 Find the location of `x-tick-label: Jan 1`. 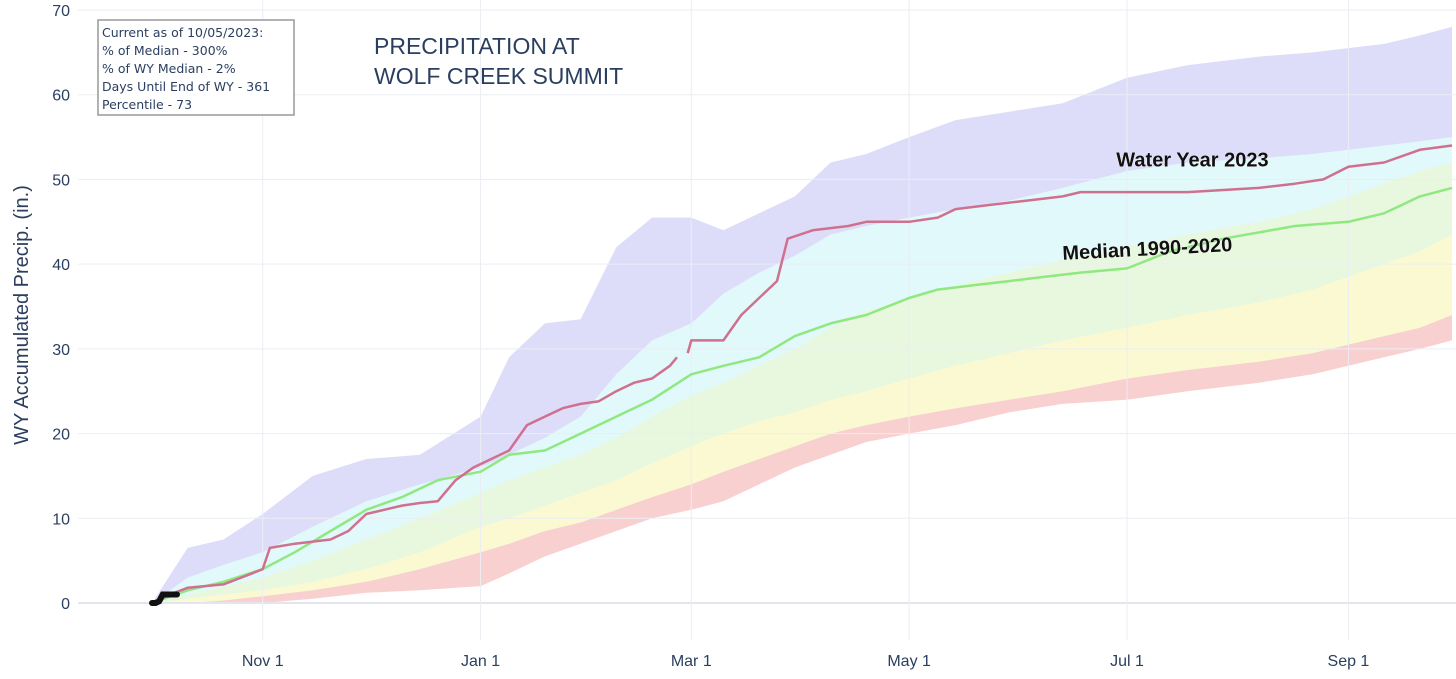

x-tick-label: Jan 1 is located at coordinates (480, 661).